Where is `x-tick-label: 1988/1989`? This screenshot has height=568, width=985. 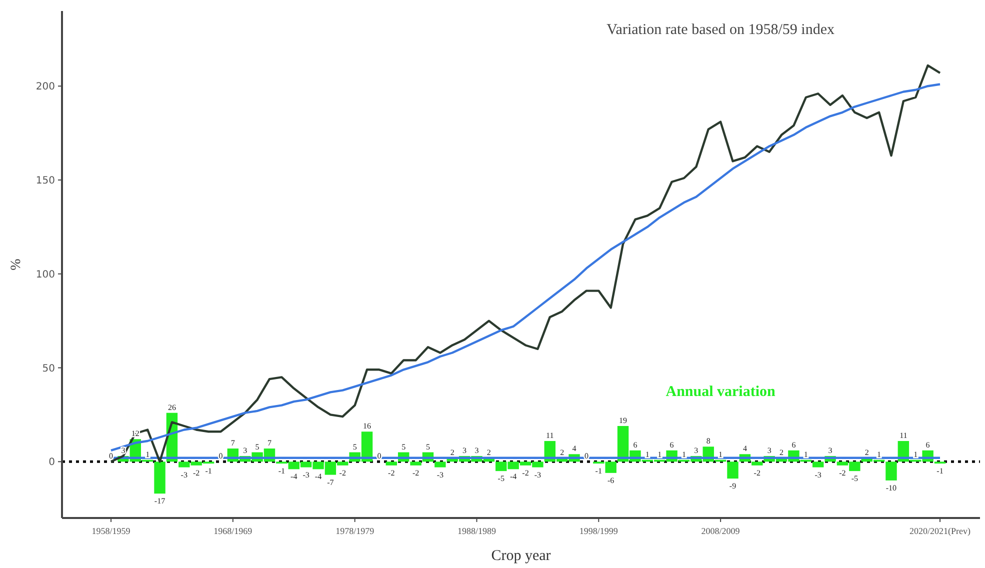
x-tick-label: 1988/1989 is located at coordinates (476, 531).